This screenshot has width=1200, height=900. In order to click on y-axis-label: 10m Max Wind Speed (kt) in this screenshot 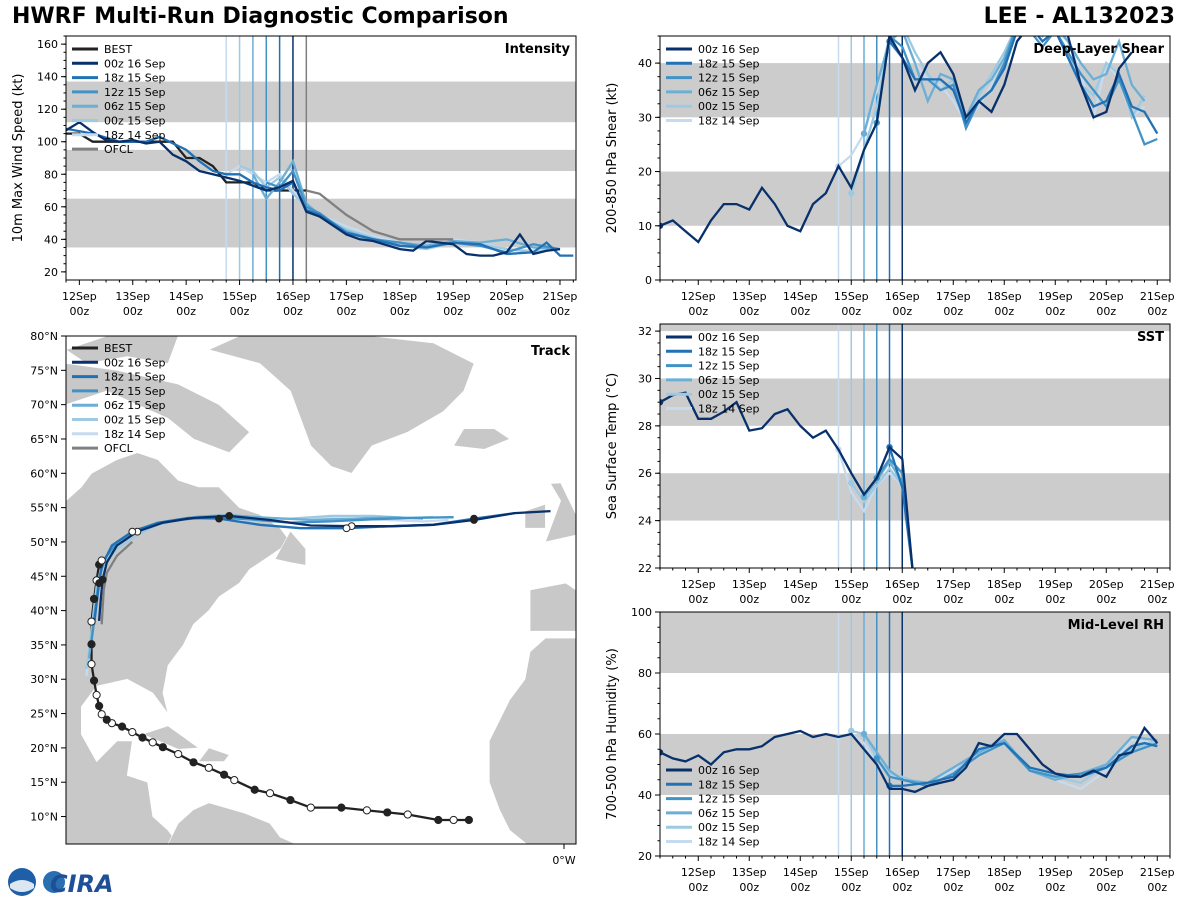, I will do `click(18, 158)`.